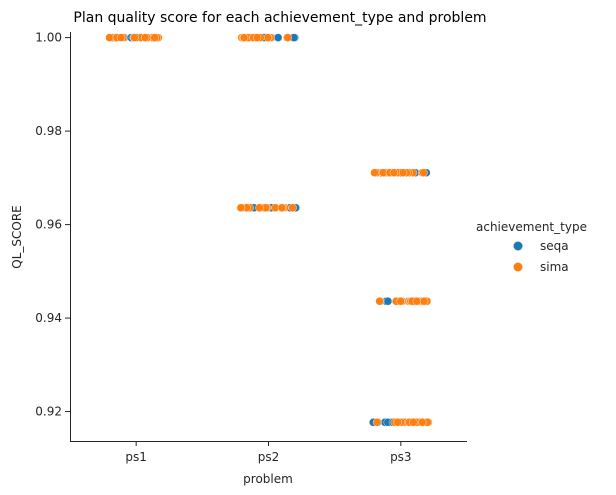 This screenshot has height=495, width=616. What do you see at coordinates (518, 246) in the screenshot?
I see `legend-marker-seqa` at bounding box center [518, 246].